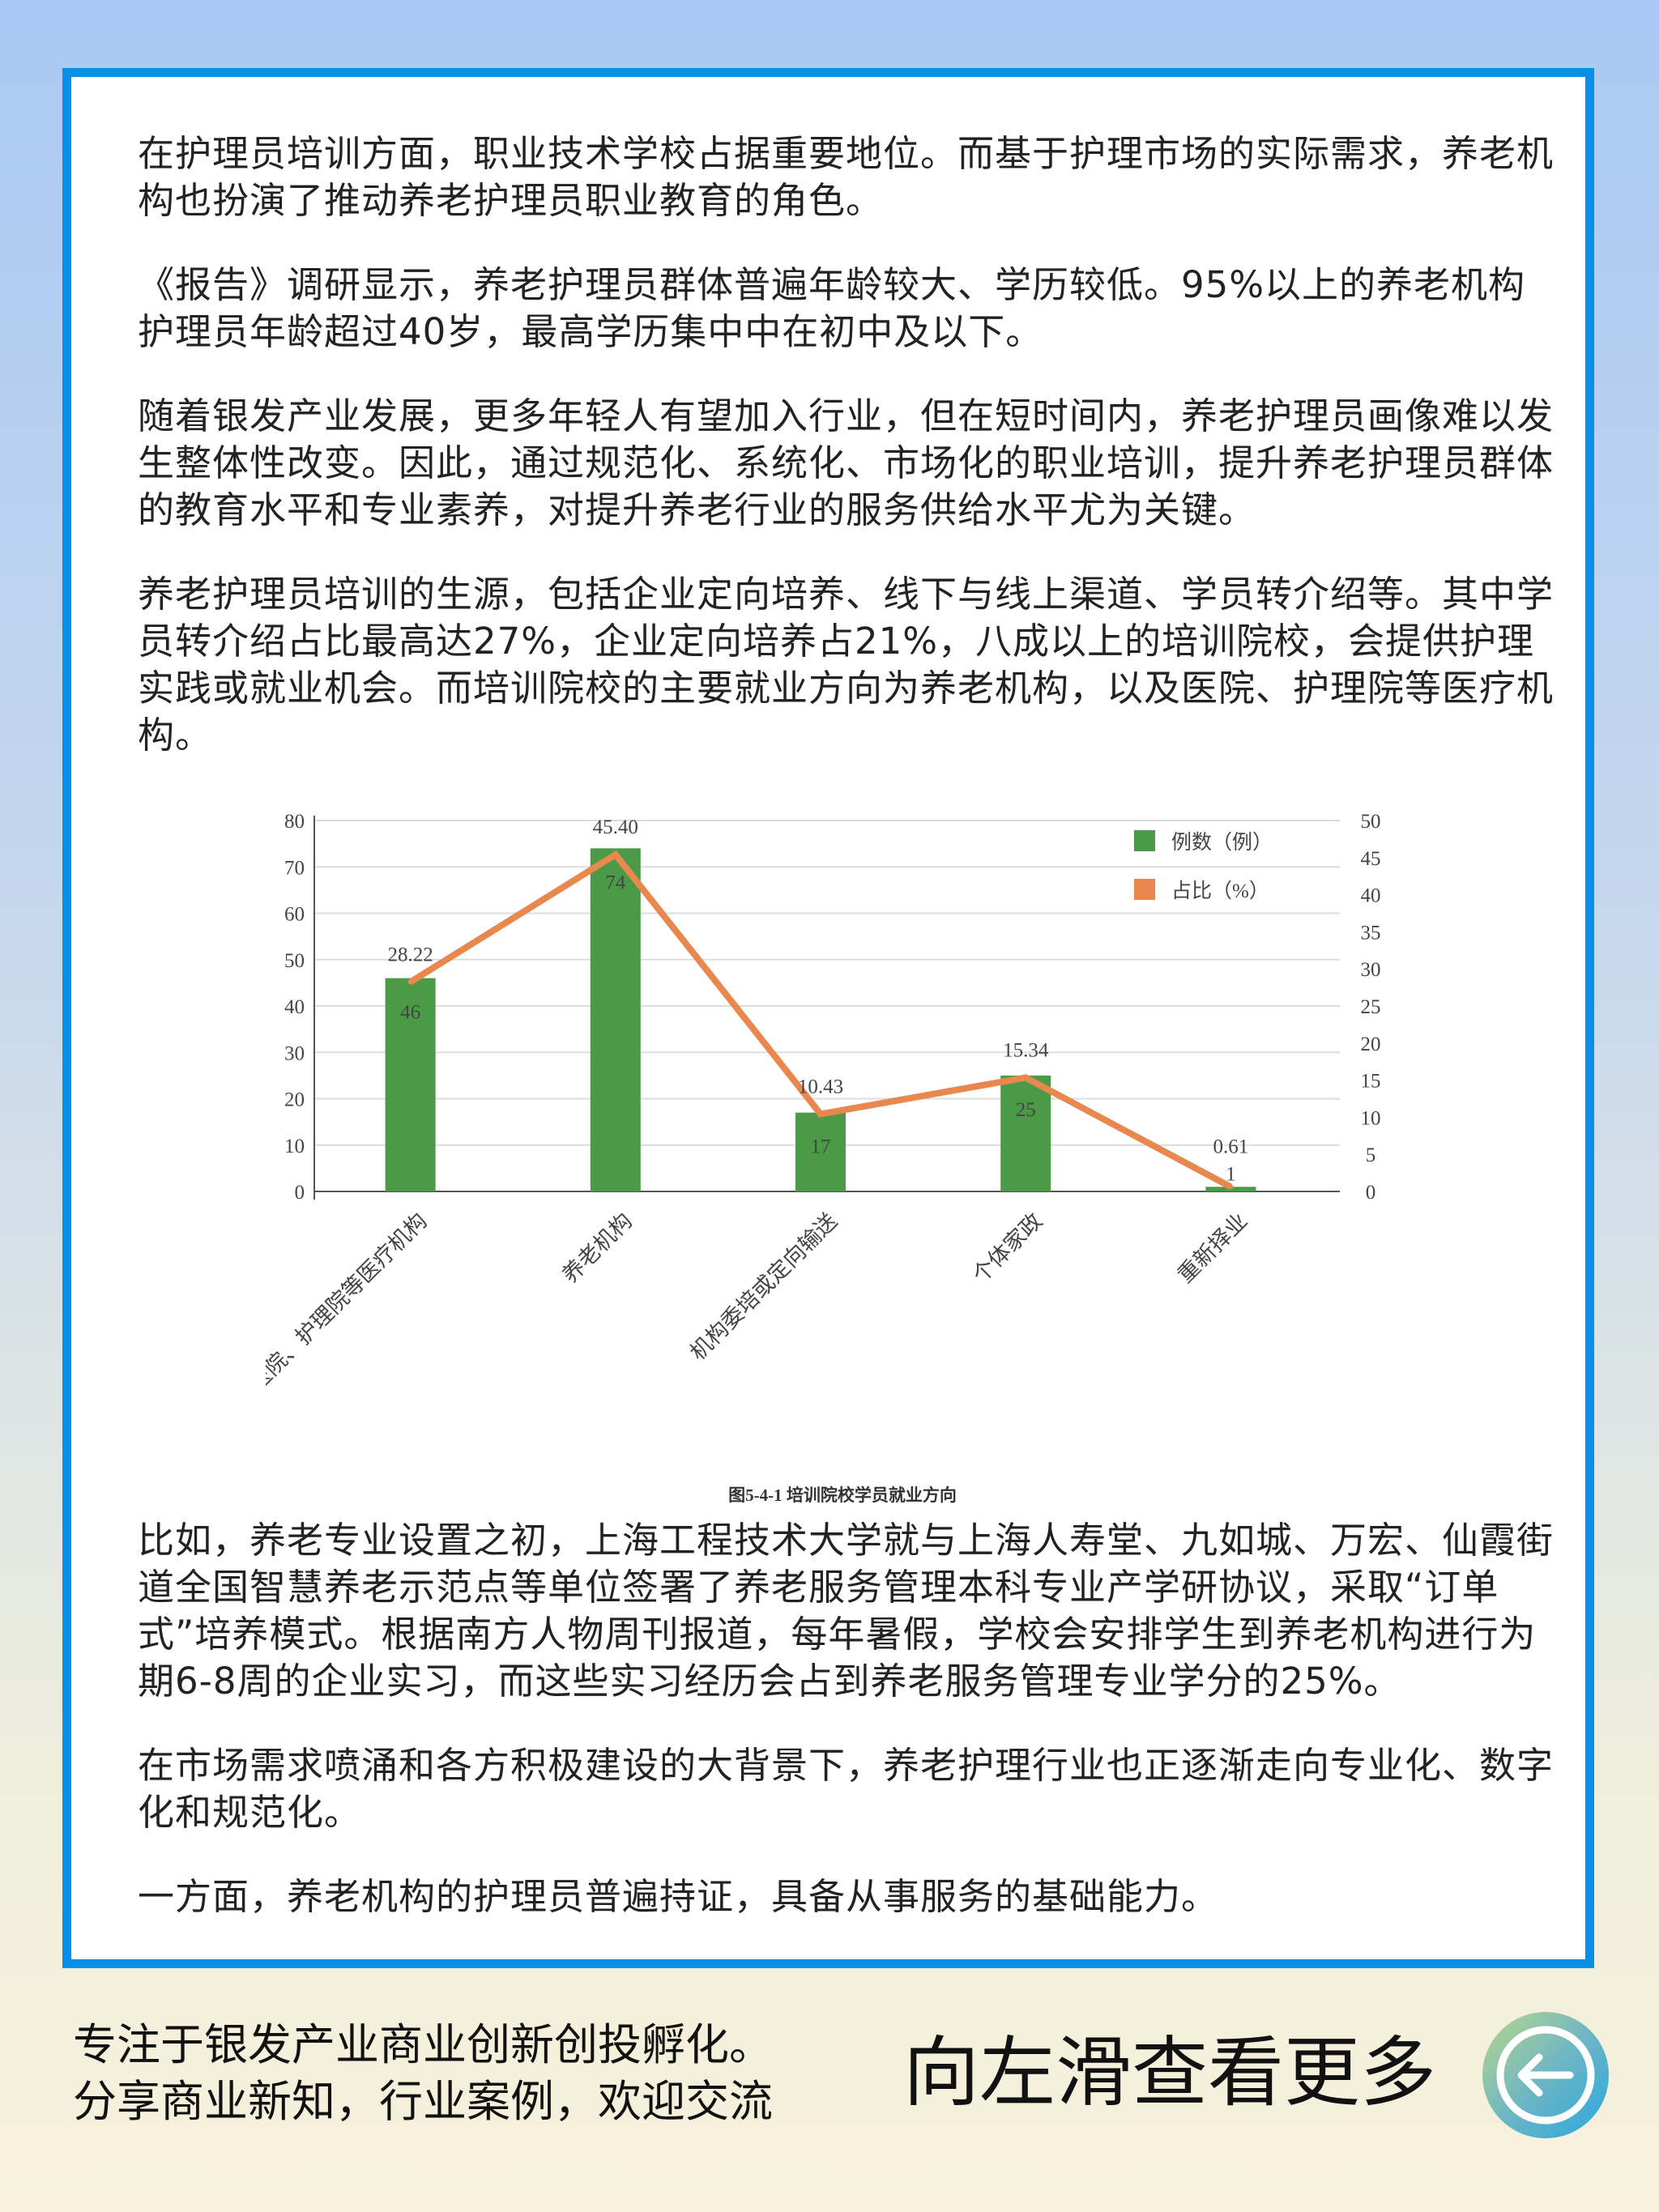 This screenshot has width=1659, height=2212. What do you see at coordinates (423, 2101) in the screenshot?
I see `footer-line-2: 分享商业新知，行业案例，欢迎交流` at bounding box center [423, 2101].